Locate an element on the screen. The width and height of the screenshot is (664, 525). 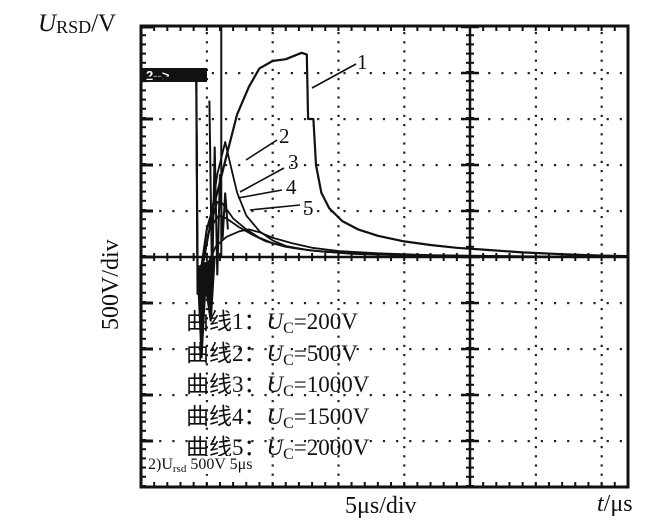
legend-item: 曲线2：UC=500V is located at coordinates (272, 354).